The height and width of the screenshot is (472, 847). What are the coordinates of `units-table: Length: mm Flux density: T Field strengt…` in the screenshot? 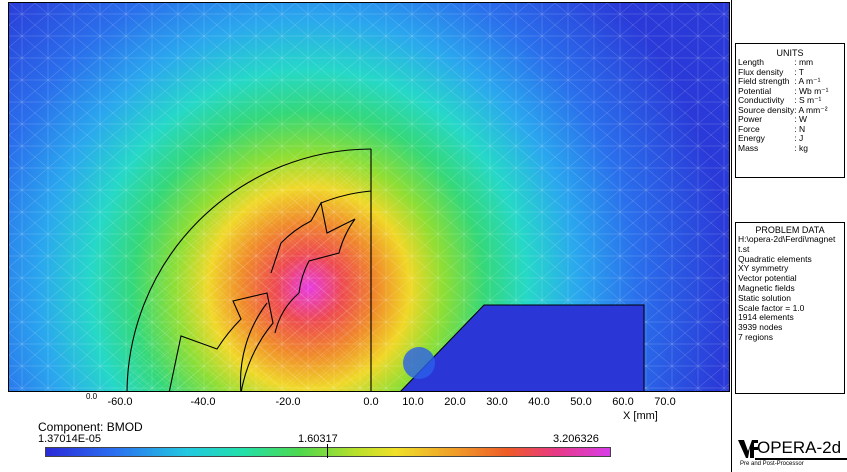 It's located at (783, 105).